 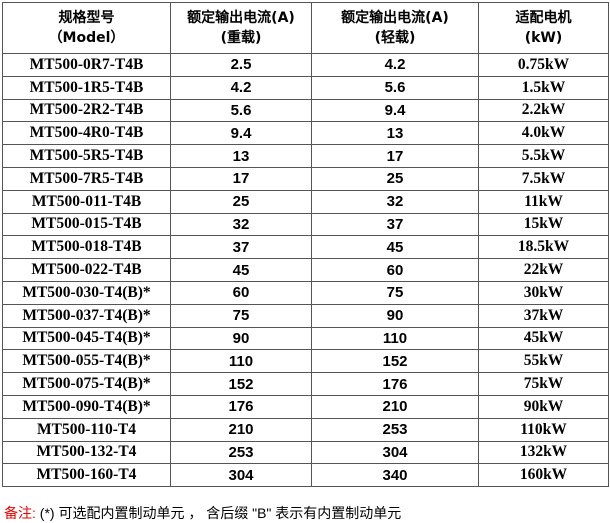 What do you see at coordinates (241, 452) in the screenshot?
I see `heavy-load-current-cell: 253` at bounding box center [241, 452].